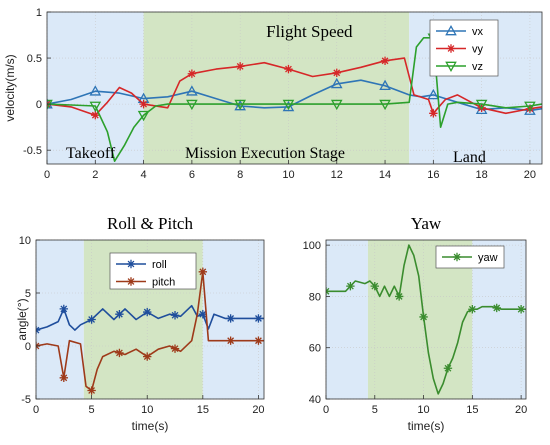 The image size is (550, 445). I want to click on y-tick-label: -0.5, so click(32, 151).